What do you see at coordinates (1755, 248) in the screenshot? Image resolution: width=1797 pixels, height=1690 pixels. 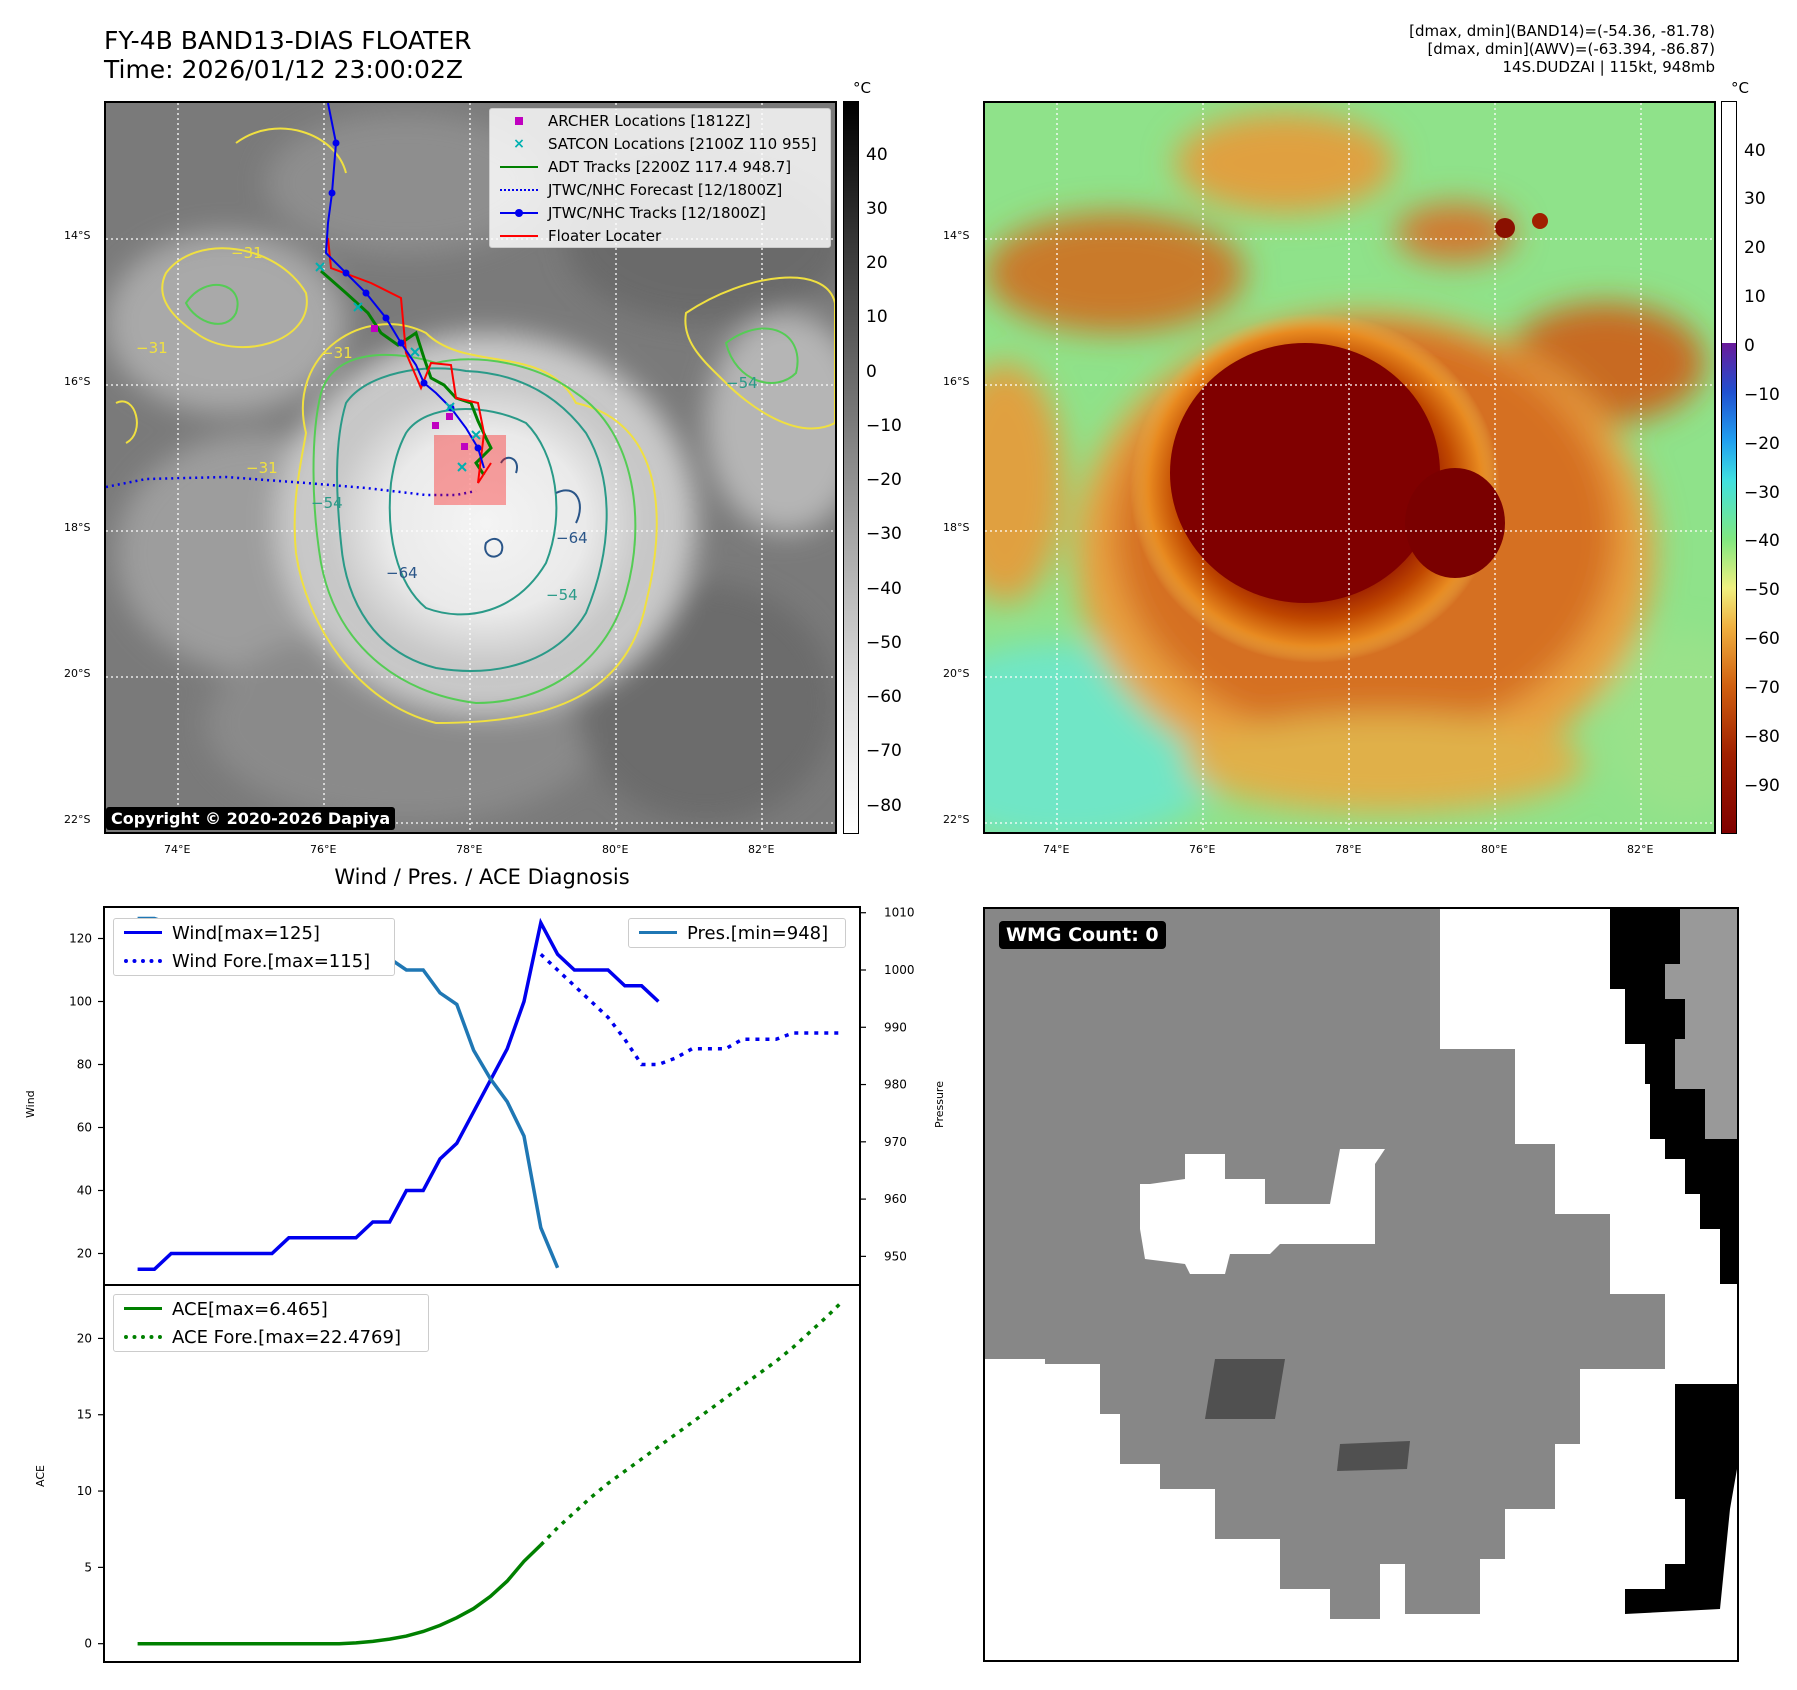 I see `color-colorbar-label: 20` at bounding box center [1755, 248].